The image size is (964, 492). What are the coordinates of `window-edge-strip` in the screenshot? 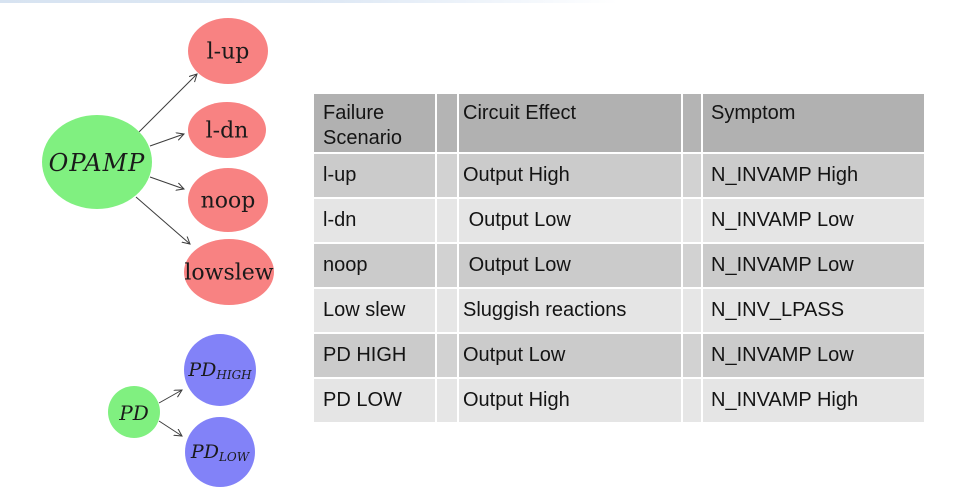 It's located at (309, 1).